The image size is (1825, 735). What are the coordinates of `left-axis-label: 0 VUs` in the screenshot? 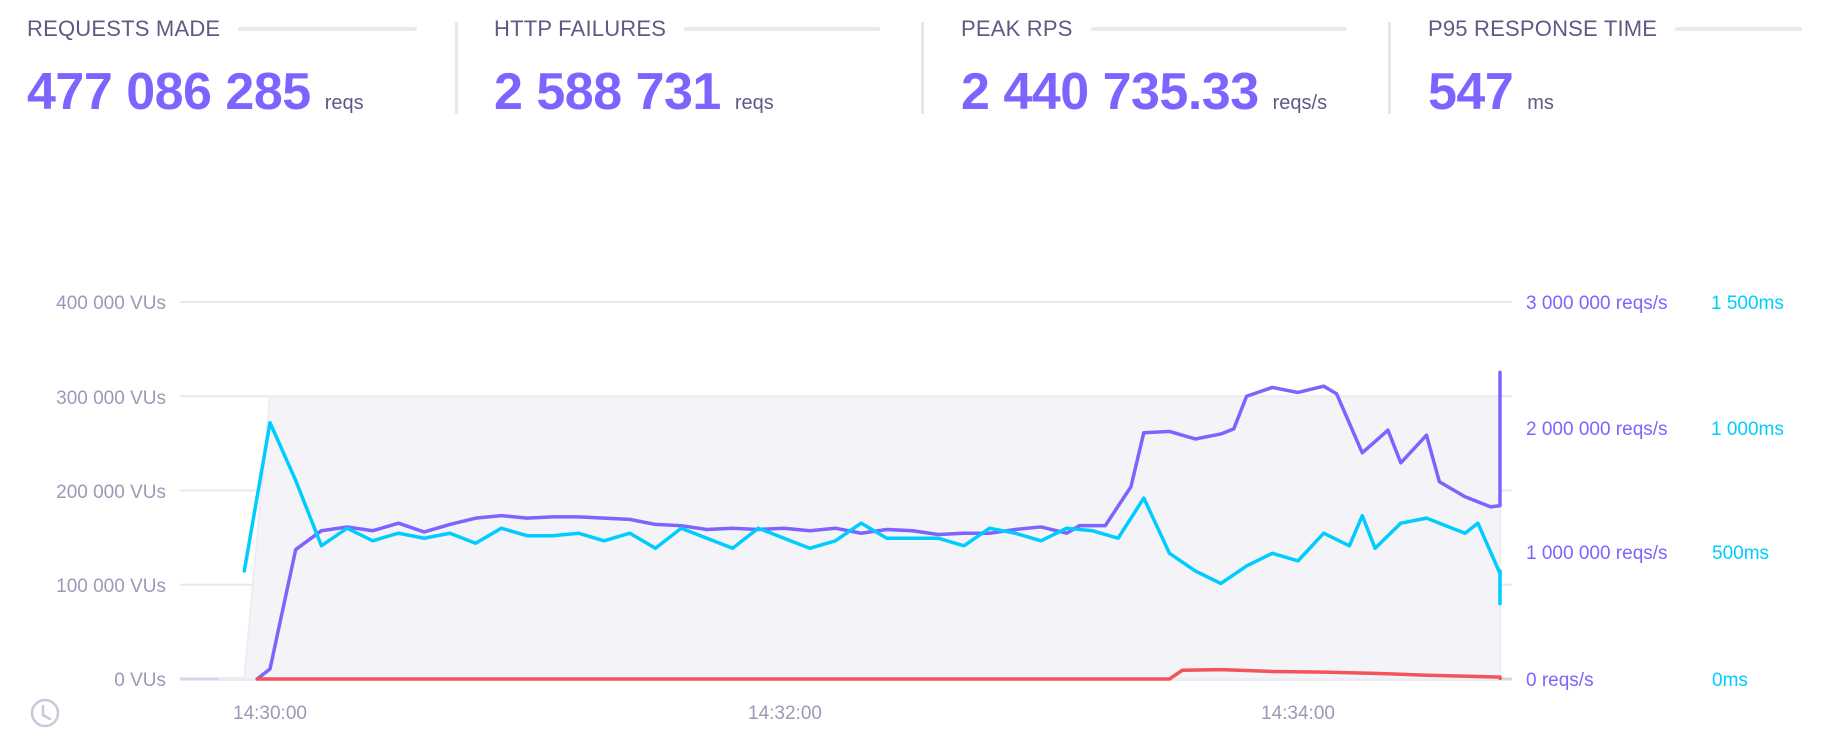 It's located at (140, 680).